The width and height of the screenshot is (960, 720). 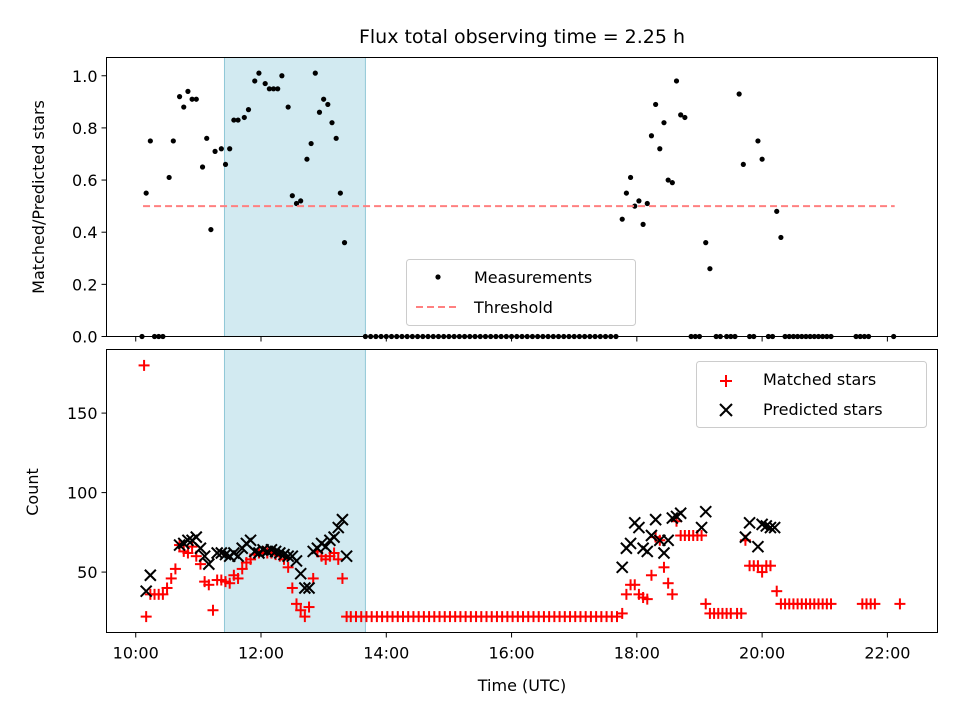 What do you see at coordinates (726, 381) in the screenshot?
I see `legend-matched-marker` at bounding box center [726, 381].